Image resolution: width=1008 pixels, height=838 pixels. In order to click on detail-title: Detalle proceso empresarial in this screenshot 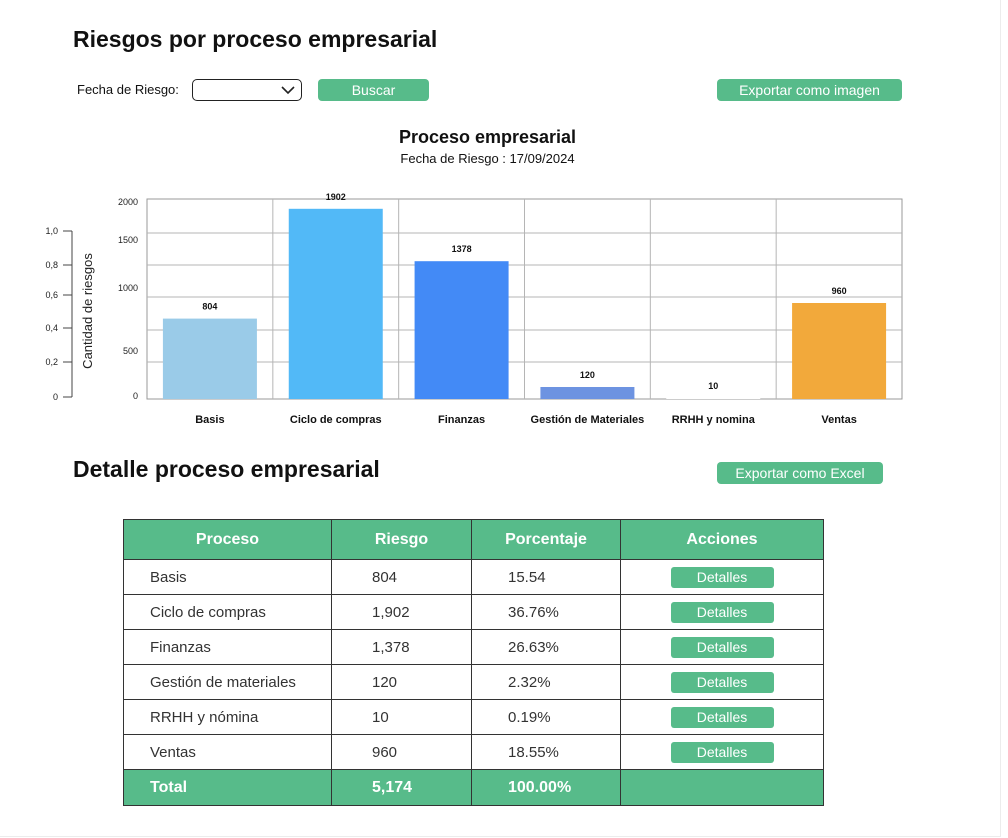, I will do `click(226, 469)`.